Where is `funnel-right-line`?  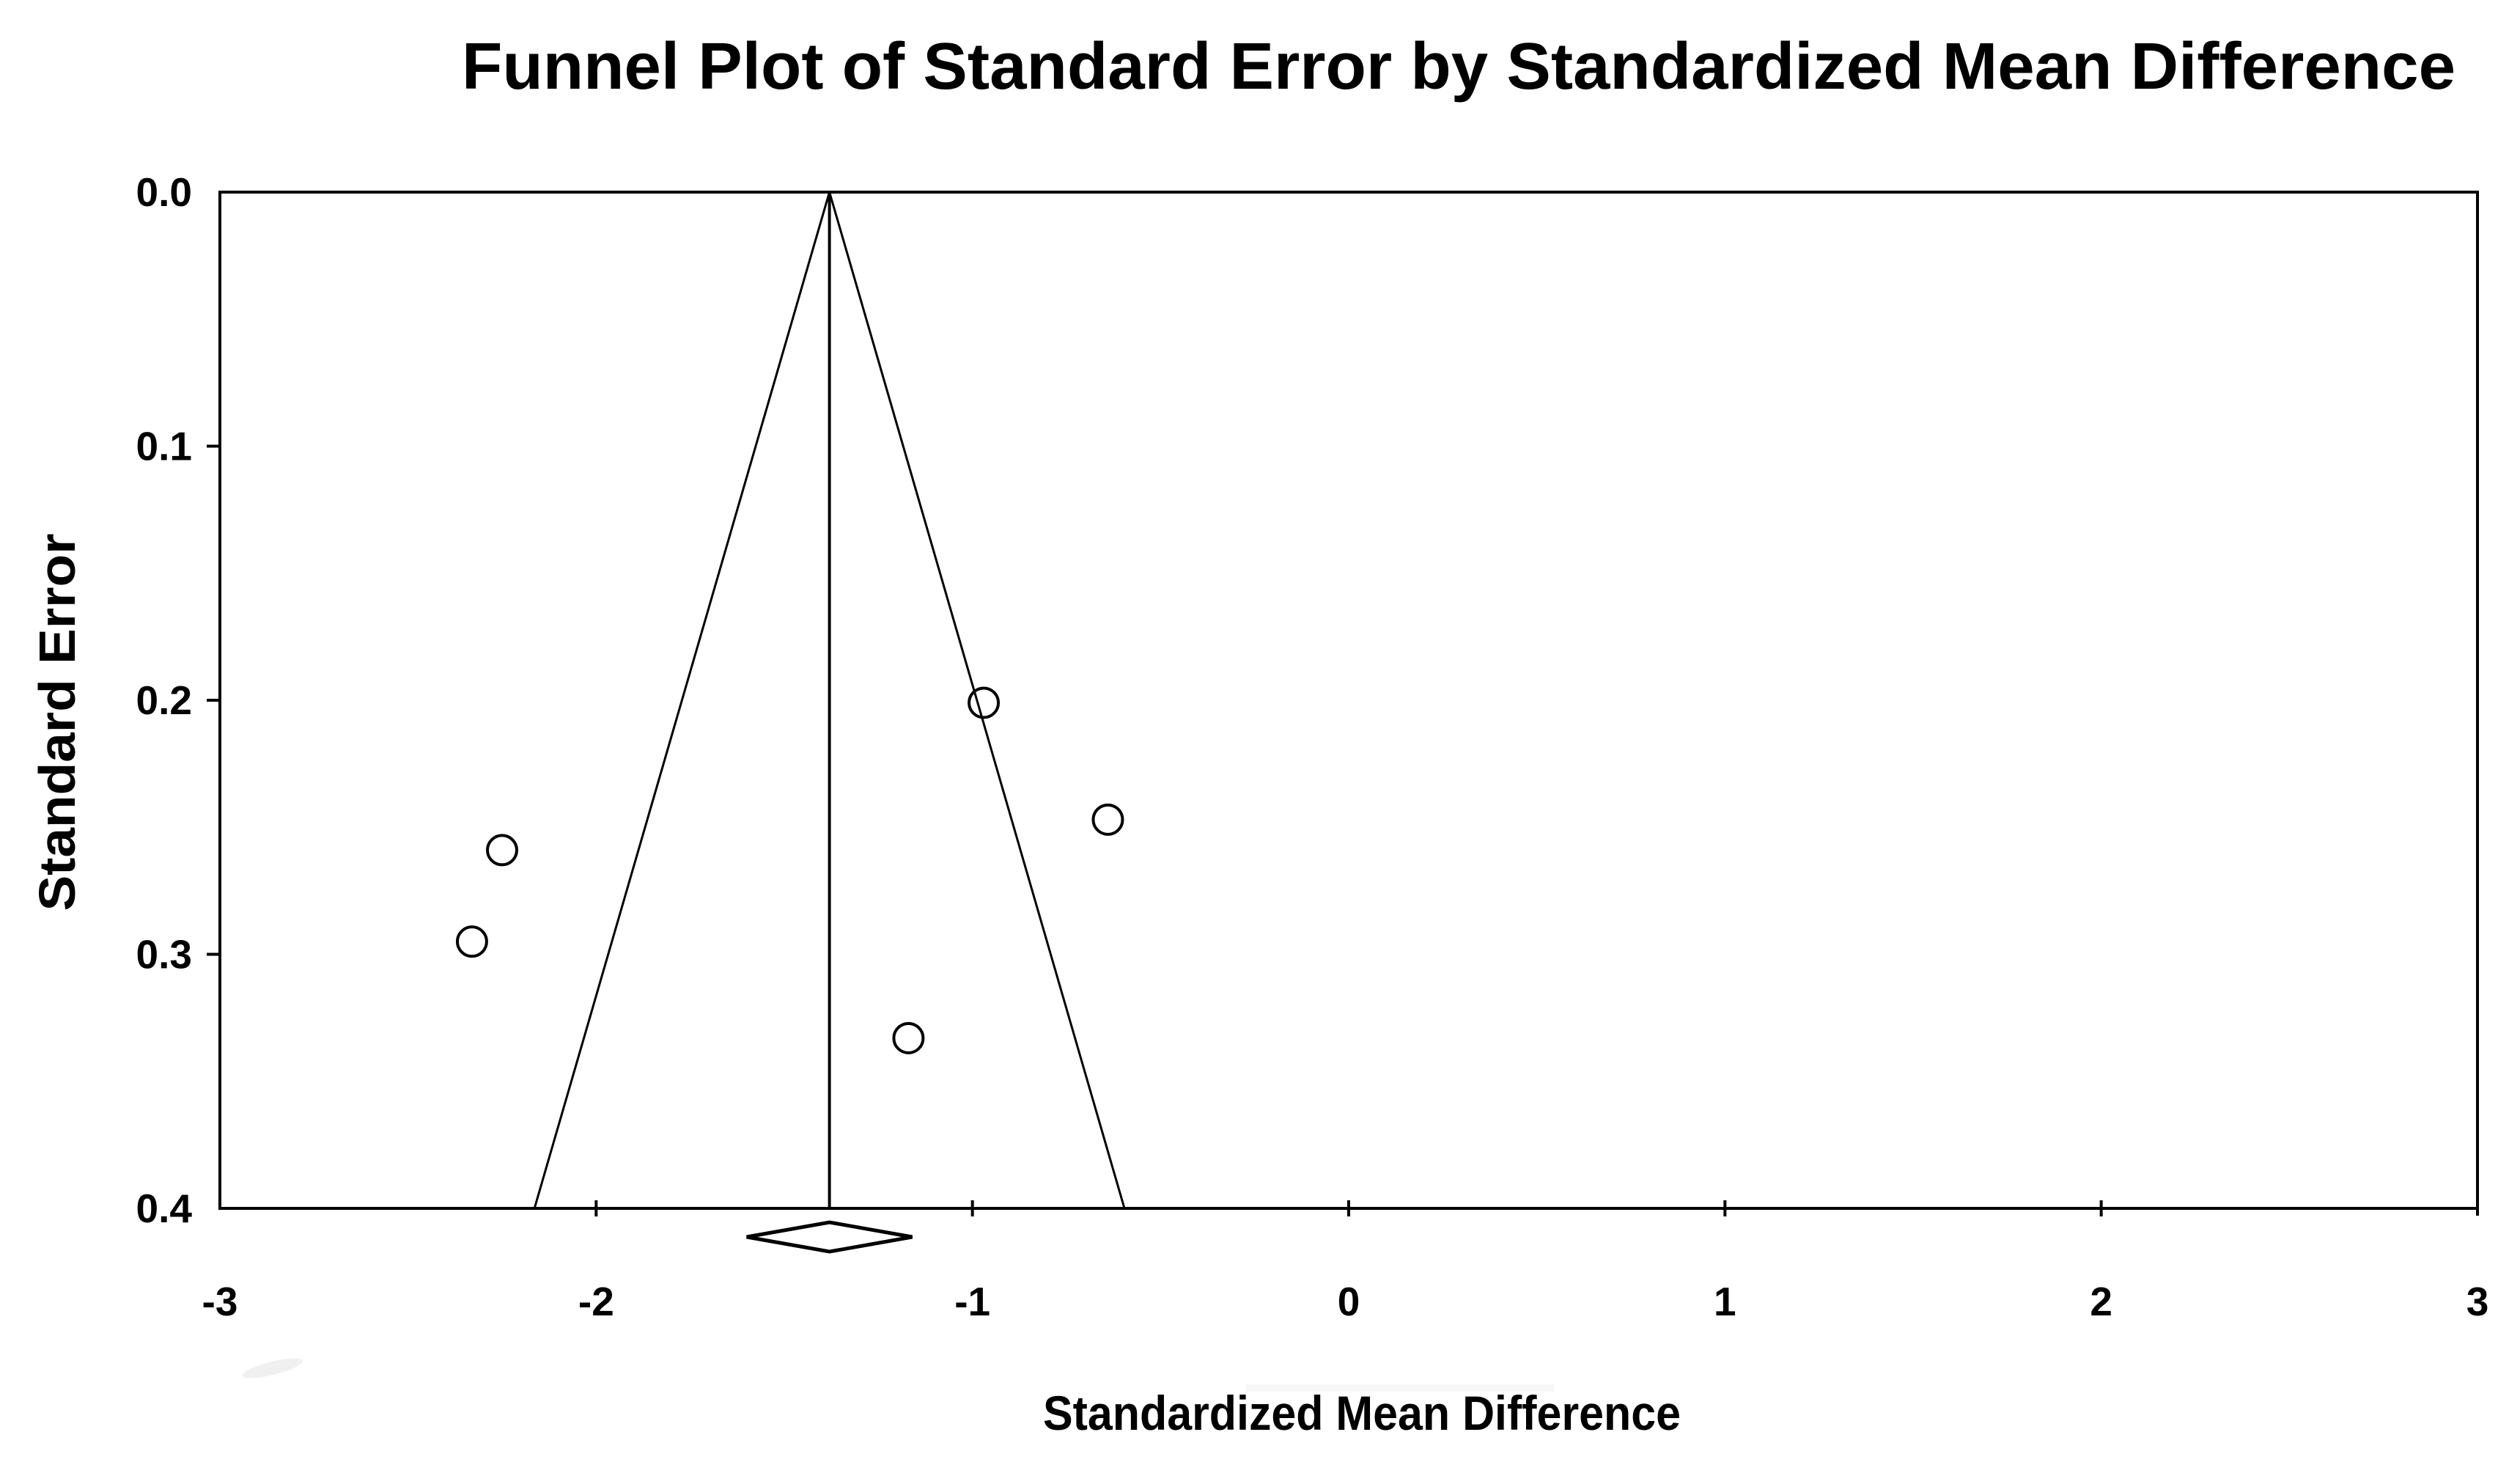 funnel-right-line is located at coordinates (977, 700).